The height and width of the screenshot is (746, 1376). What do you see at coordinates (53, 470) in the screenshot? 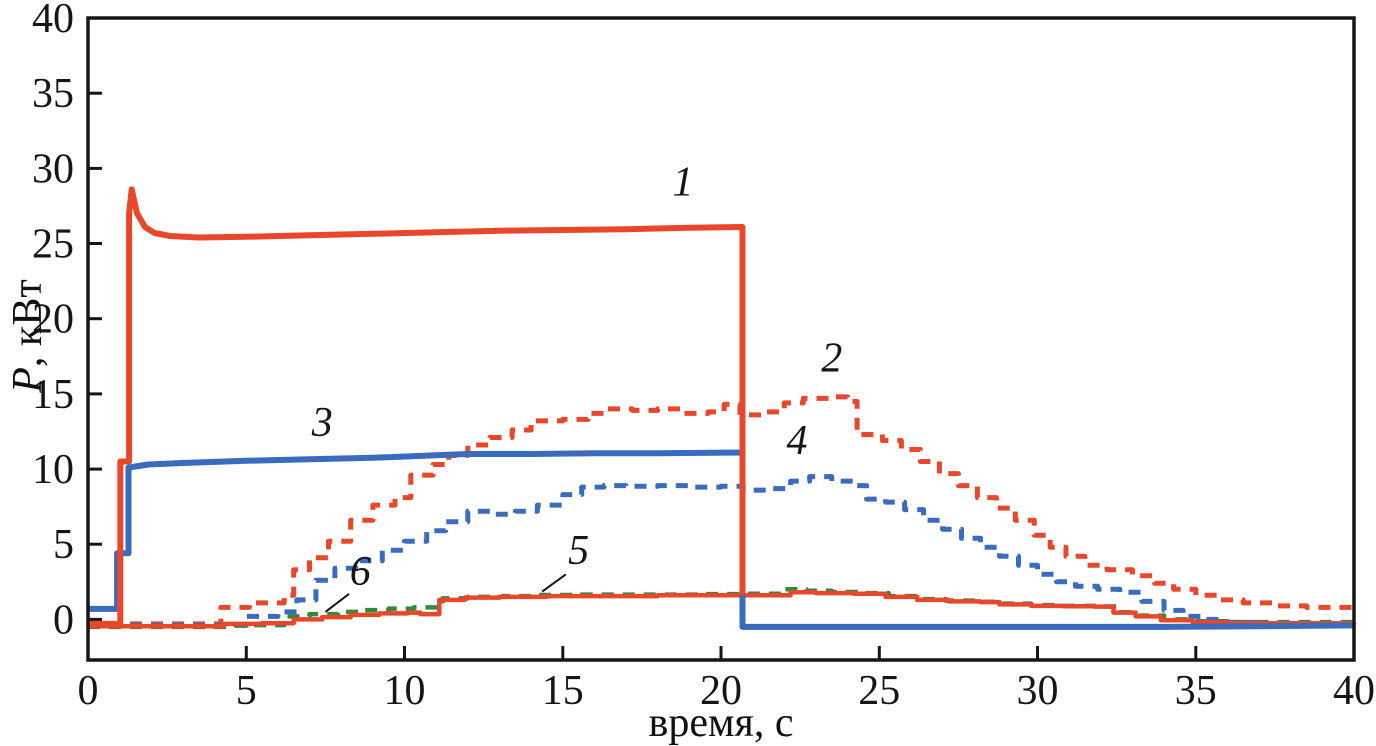
I see `y-tick-label: 10` at bounding box center [53, 470].